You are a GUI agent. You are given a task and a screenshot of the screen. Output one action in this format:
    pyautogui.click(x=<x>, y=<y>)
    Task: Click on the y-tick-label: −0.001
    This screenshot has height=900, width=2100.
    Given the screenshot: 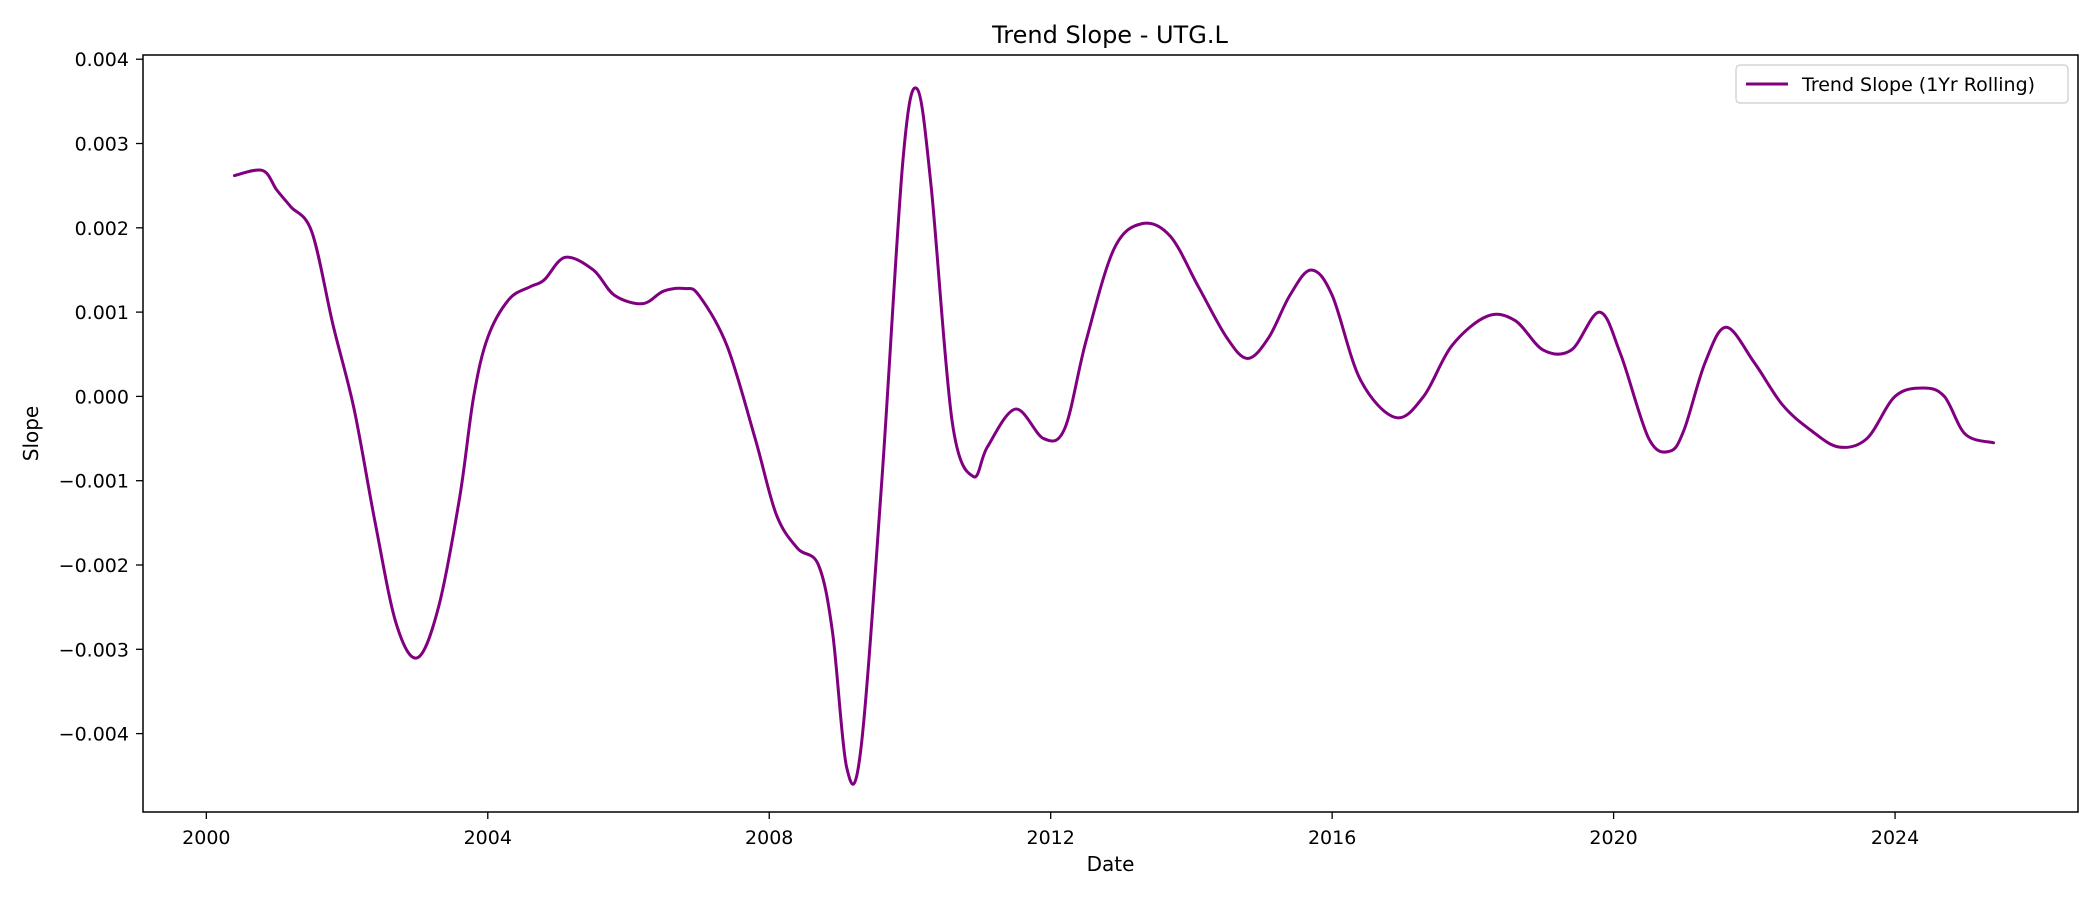 What is the action you would take?
    pyautogui.click(x=94, y=482)
    